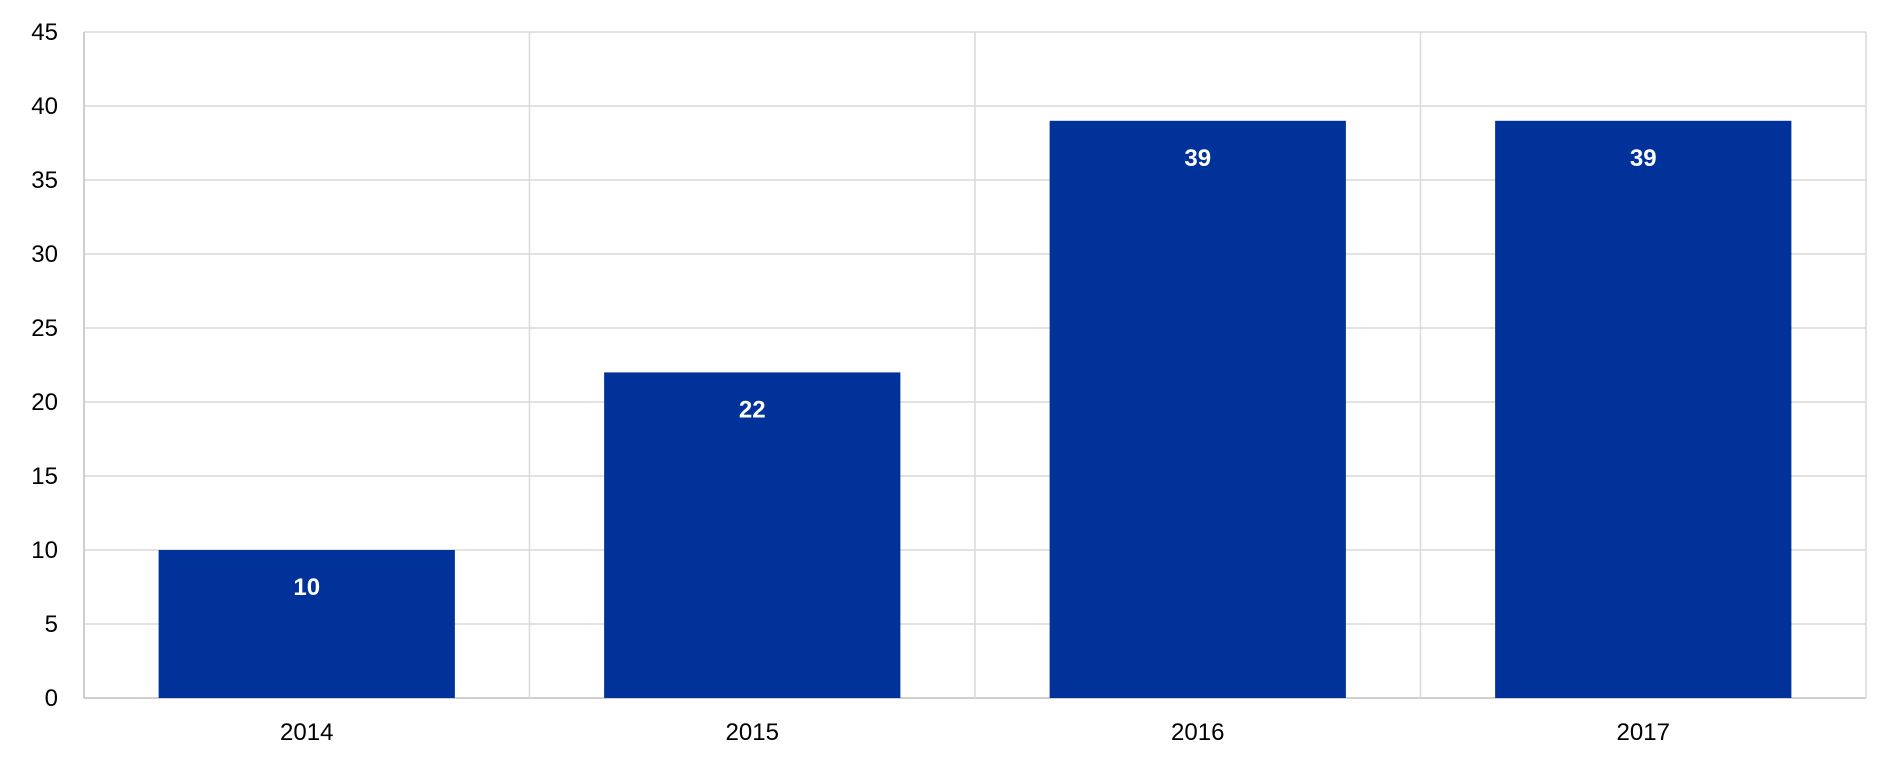 This screenshot has width=1890, height=764. I want to click on y-tick-label: 30, so click(44, 254).